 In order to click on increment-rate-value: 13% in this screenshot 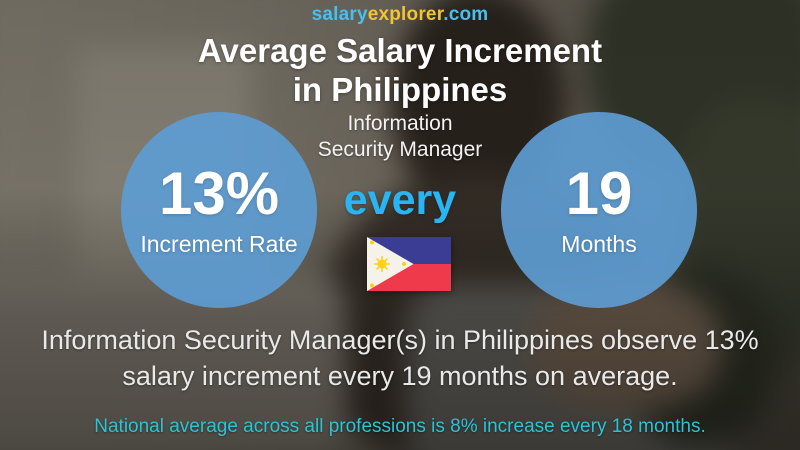, I will do `click(219, 193)`.